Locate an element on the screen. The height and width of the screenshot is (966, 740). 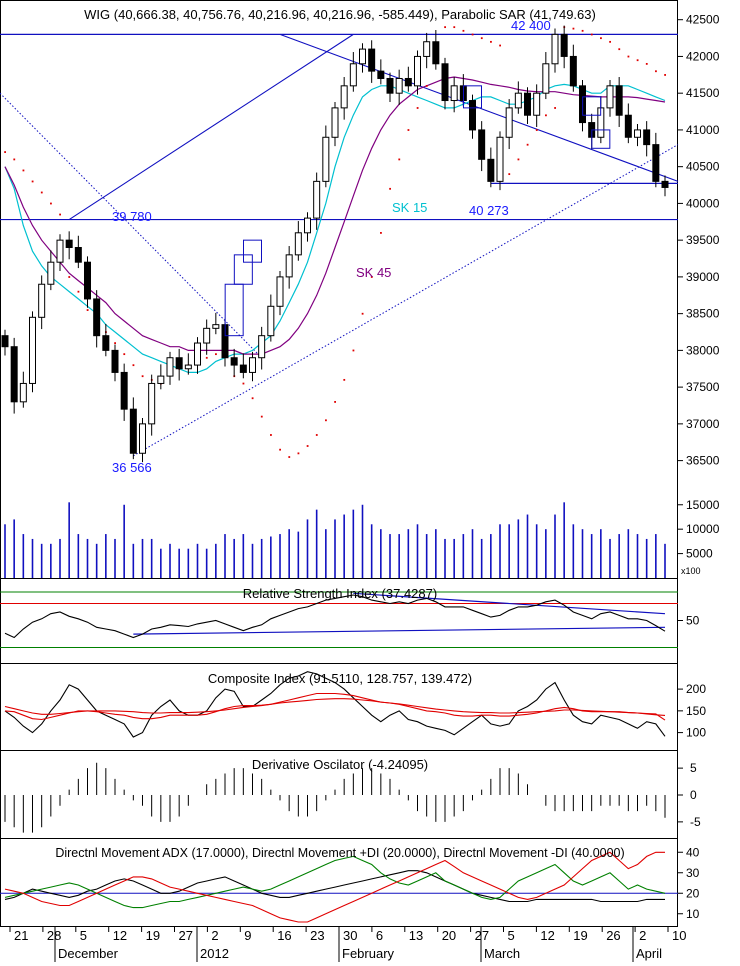
minus-di-line is located at coordinates (334, 887).